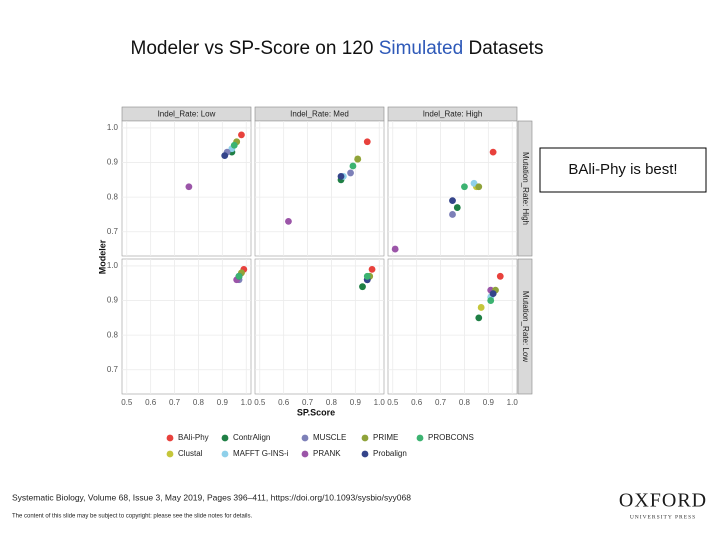 This screenshot has height=540, width=720. I want to click on facet-label: Mutation_Rate: Low, so click(525, 326).